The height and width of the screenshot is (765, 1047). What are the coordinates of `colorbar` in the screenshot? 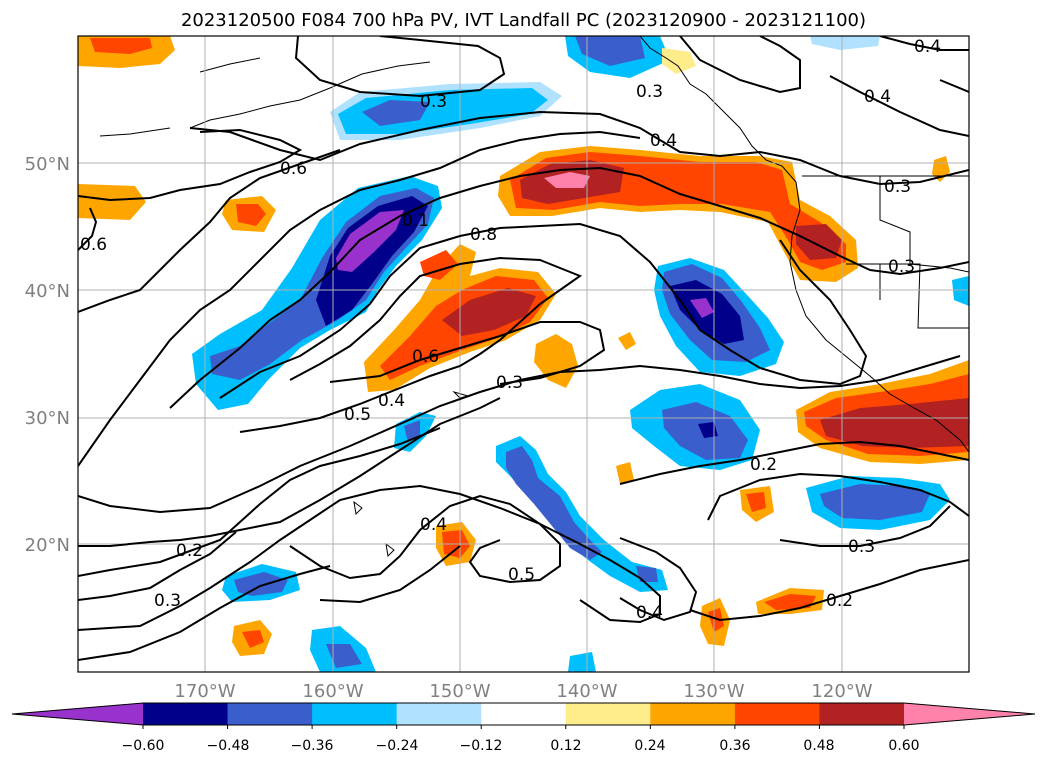 It's located at (523, 715).